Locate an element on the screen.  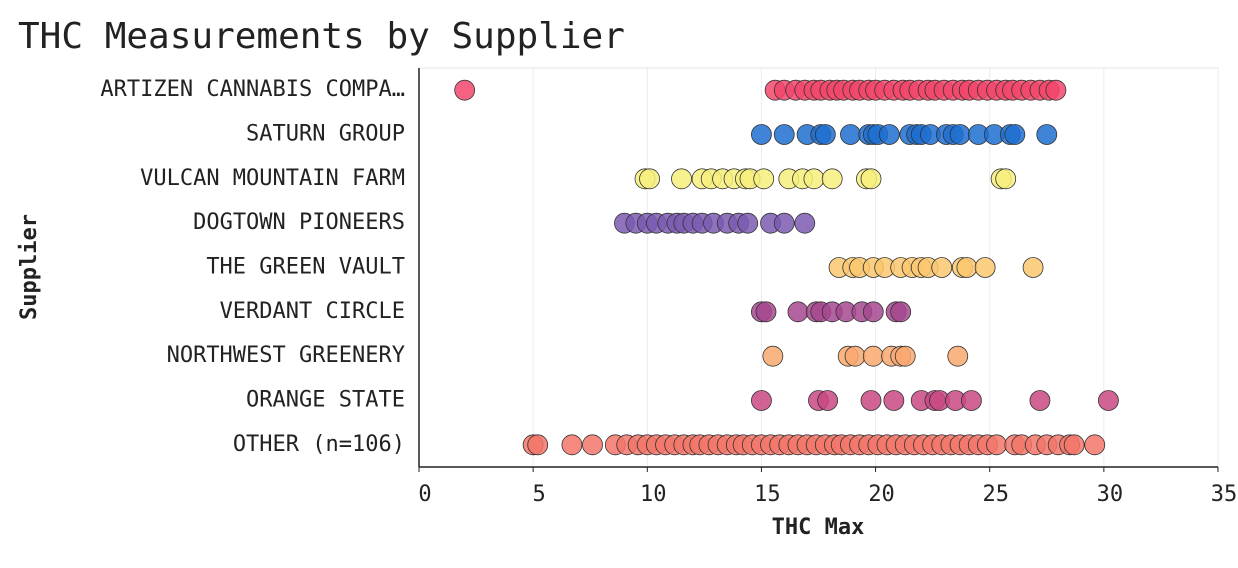
y-tick-label: VULCAN MOUNTAIN FARM is located at coordinates (272, 178).